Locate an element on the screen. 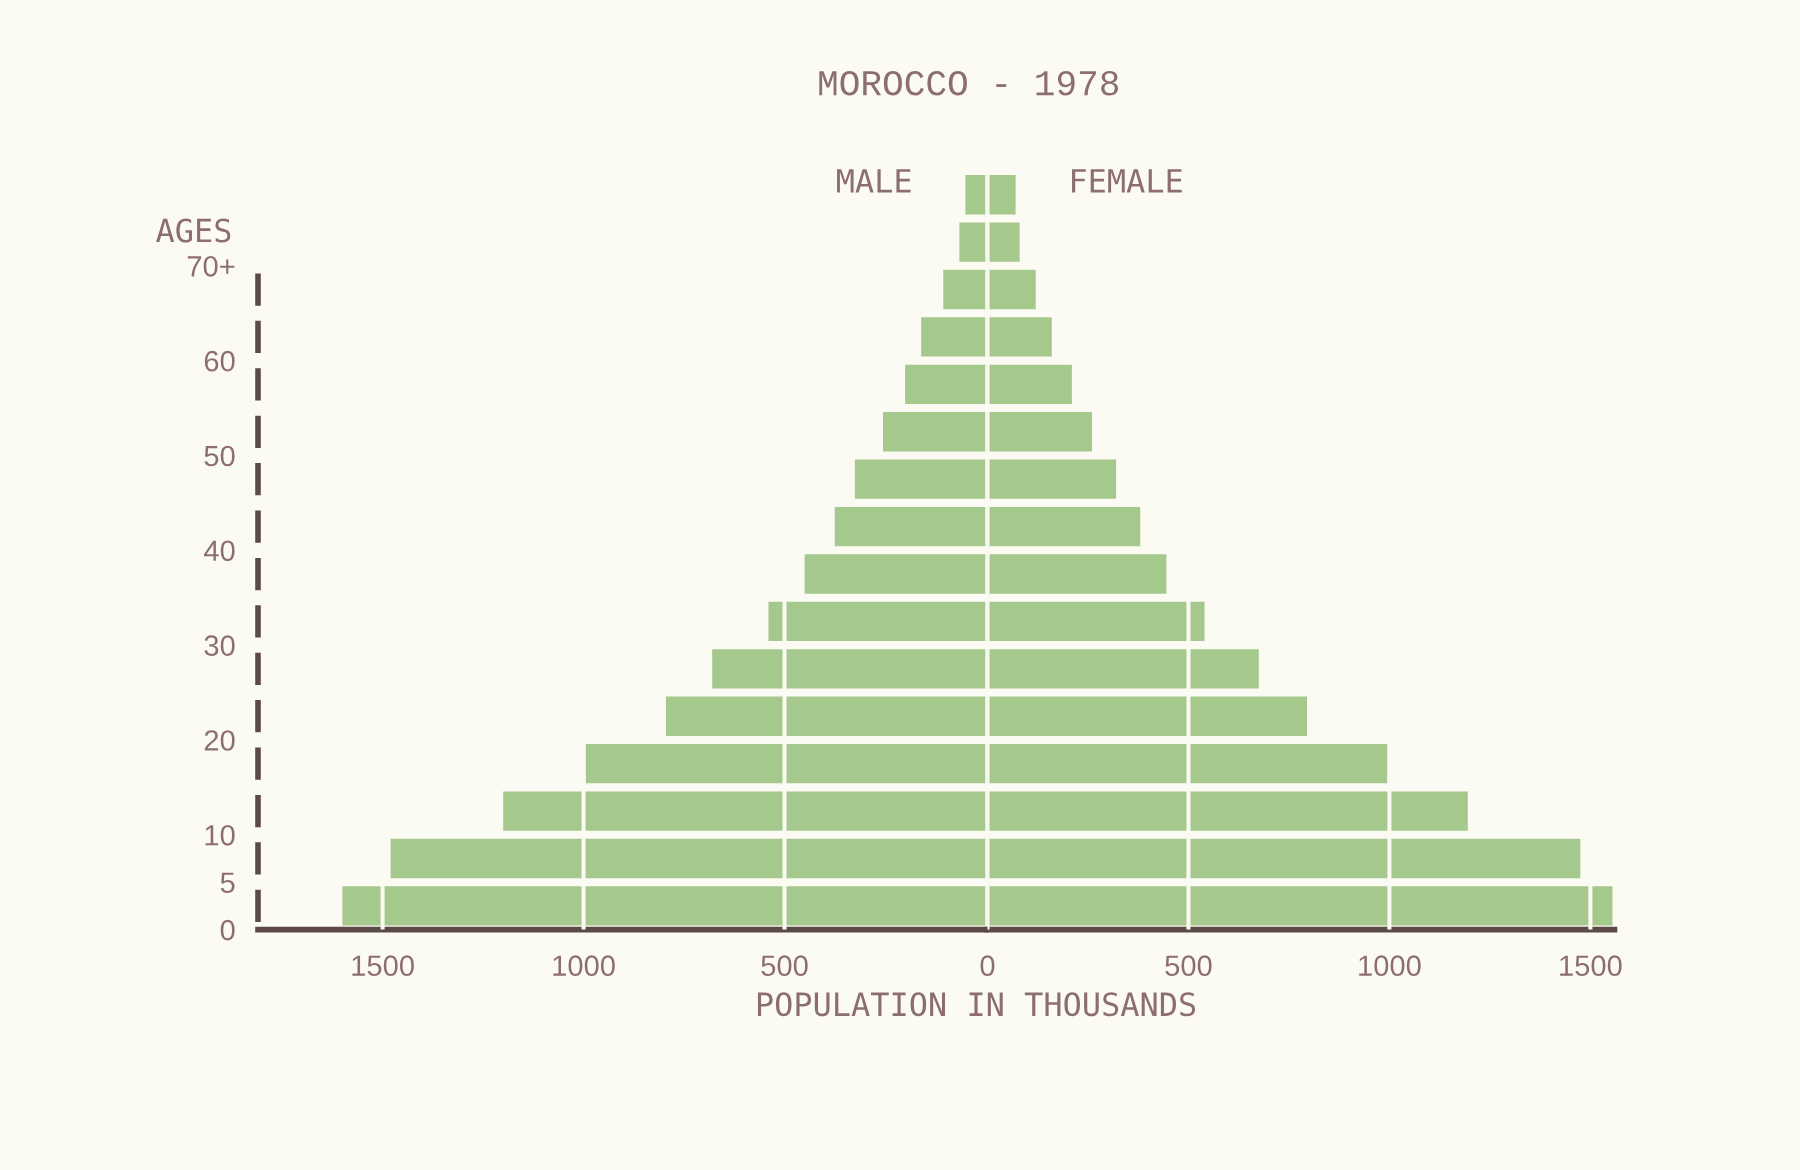 The height and width of the screenshot is (1170, 1800). y-tick-label: 70+ is located at coordinates (211, 266).